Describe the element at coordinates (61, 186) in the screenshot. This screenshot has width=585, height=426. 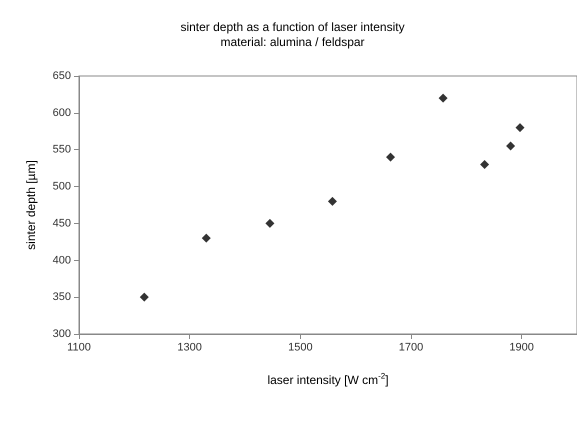
I see `y-tick-label: 500` at that location.